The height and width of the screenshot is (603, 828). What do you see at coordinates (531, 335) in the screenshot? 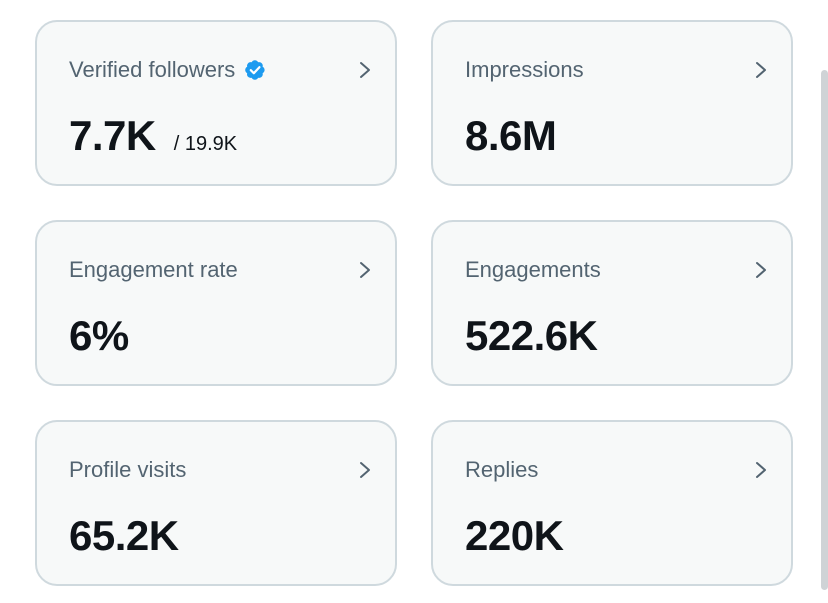
I see `metric-value: 522.6K` at bounding box center [531, 335].